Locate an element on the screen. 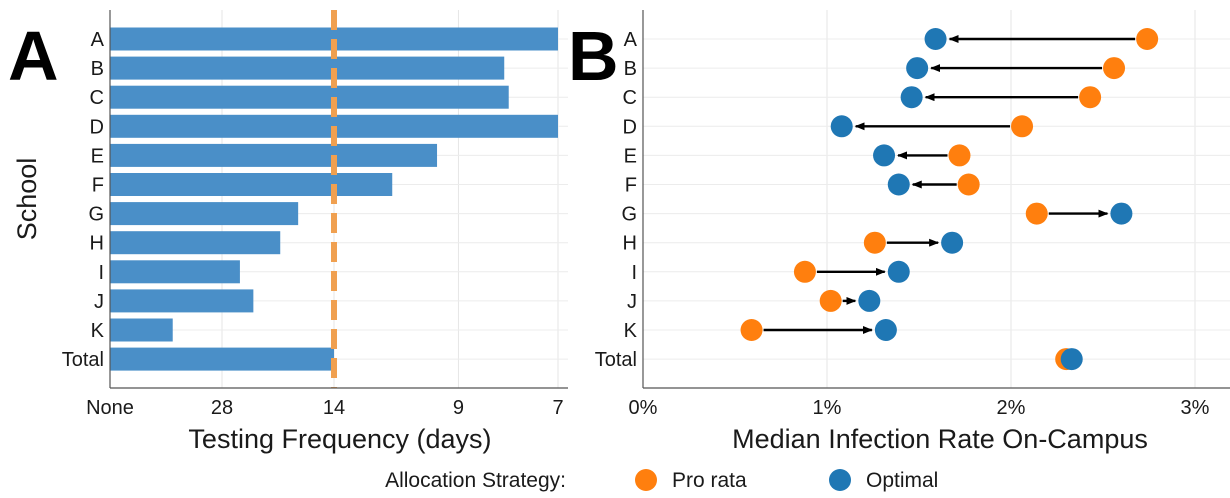 Image resolution: width=1230 pixels, height=498 pixels. panel-a-y-tick-i: I is located at coordinates (101, 273).